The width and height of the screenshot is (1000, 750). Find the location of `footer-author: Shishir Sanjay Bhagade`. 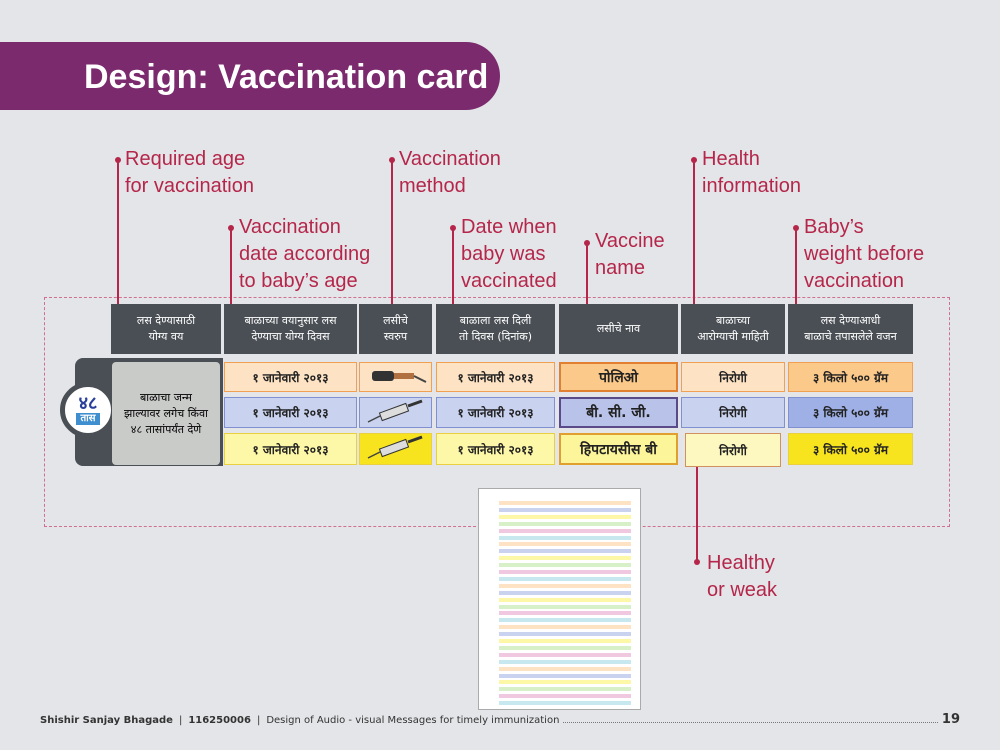

footer-author: Shishir Sanjay Bhagade is located at coordinates (106, 720).